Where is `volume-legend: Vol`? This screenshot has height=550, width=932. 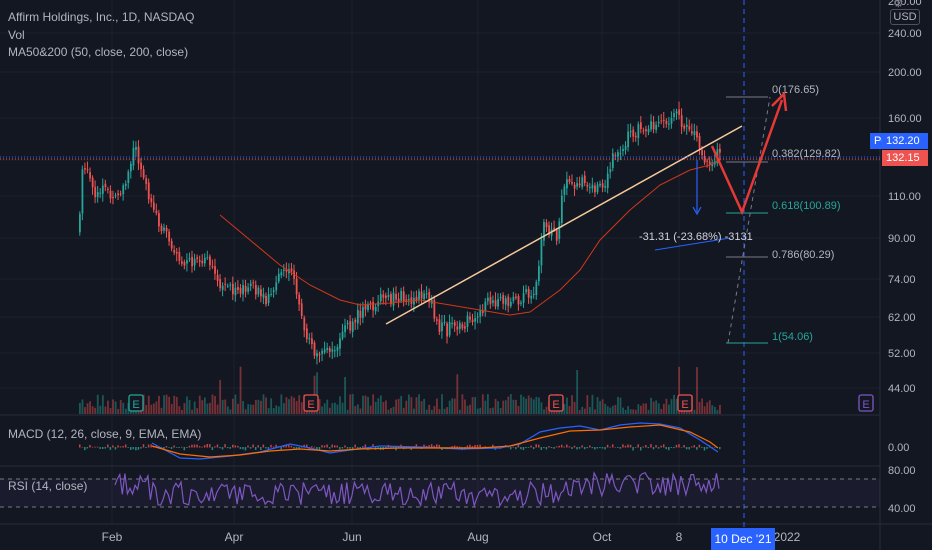
volume-legend: Vol is located at coordinates (16, 35).